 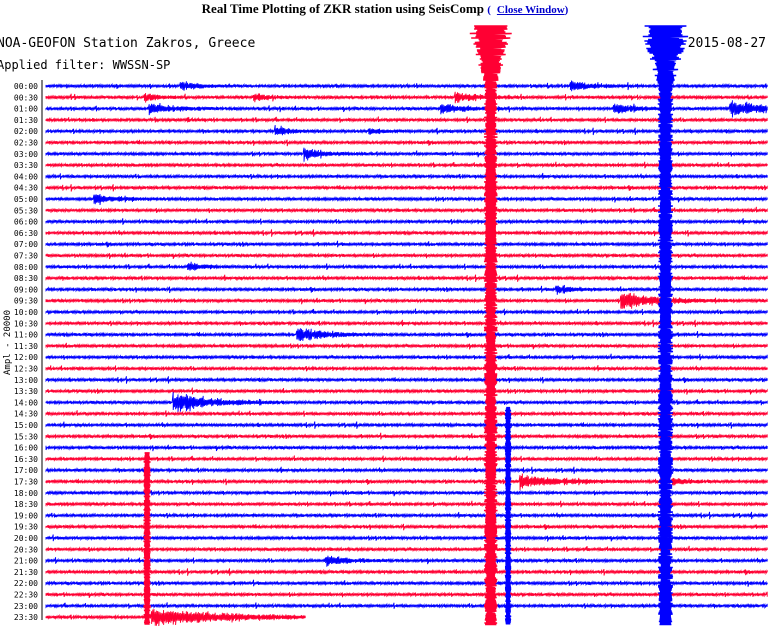 I want to click on station-title: NOA-GEOFON Station Zakros, Greece, so click(x=127, y=43).